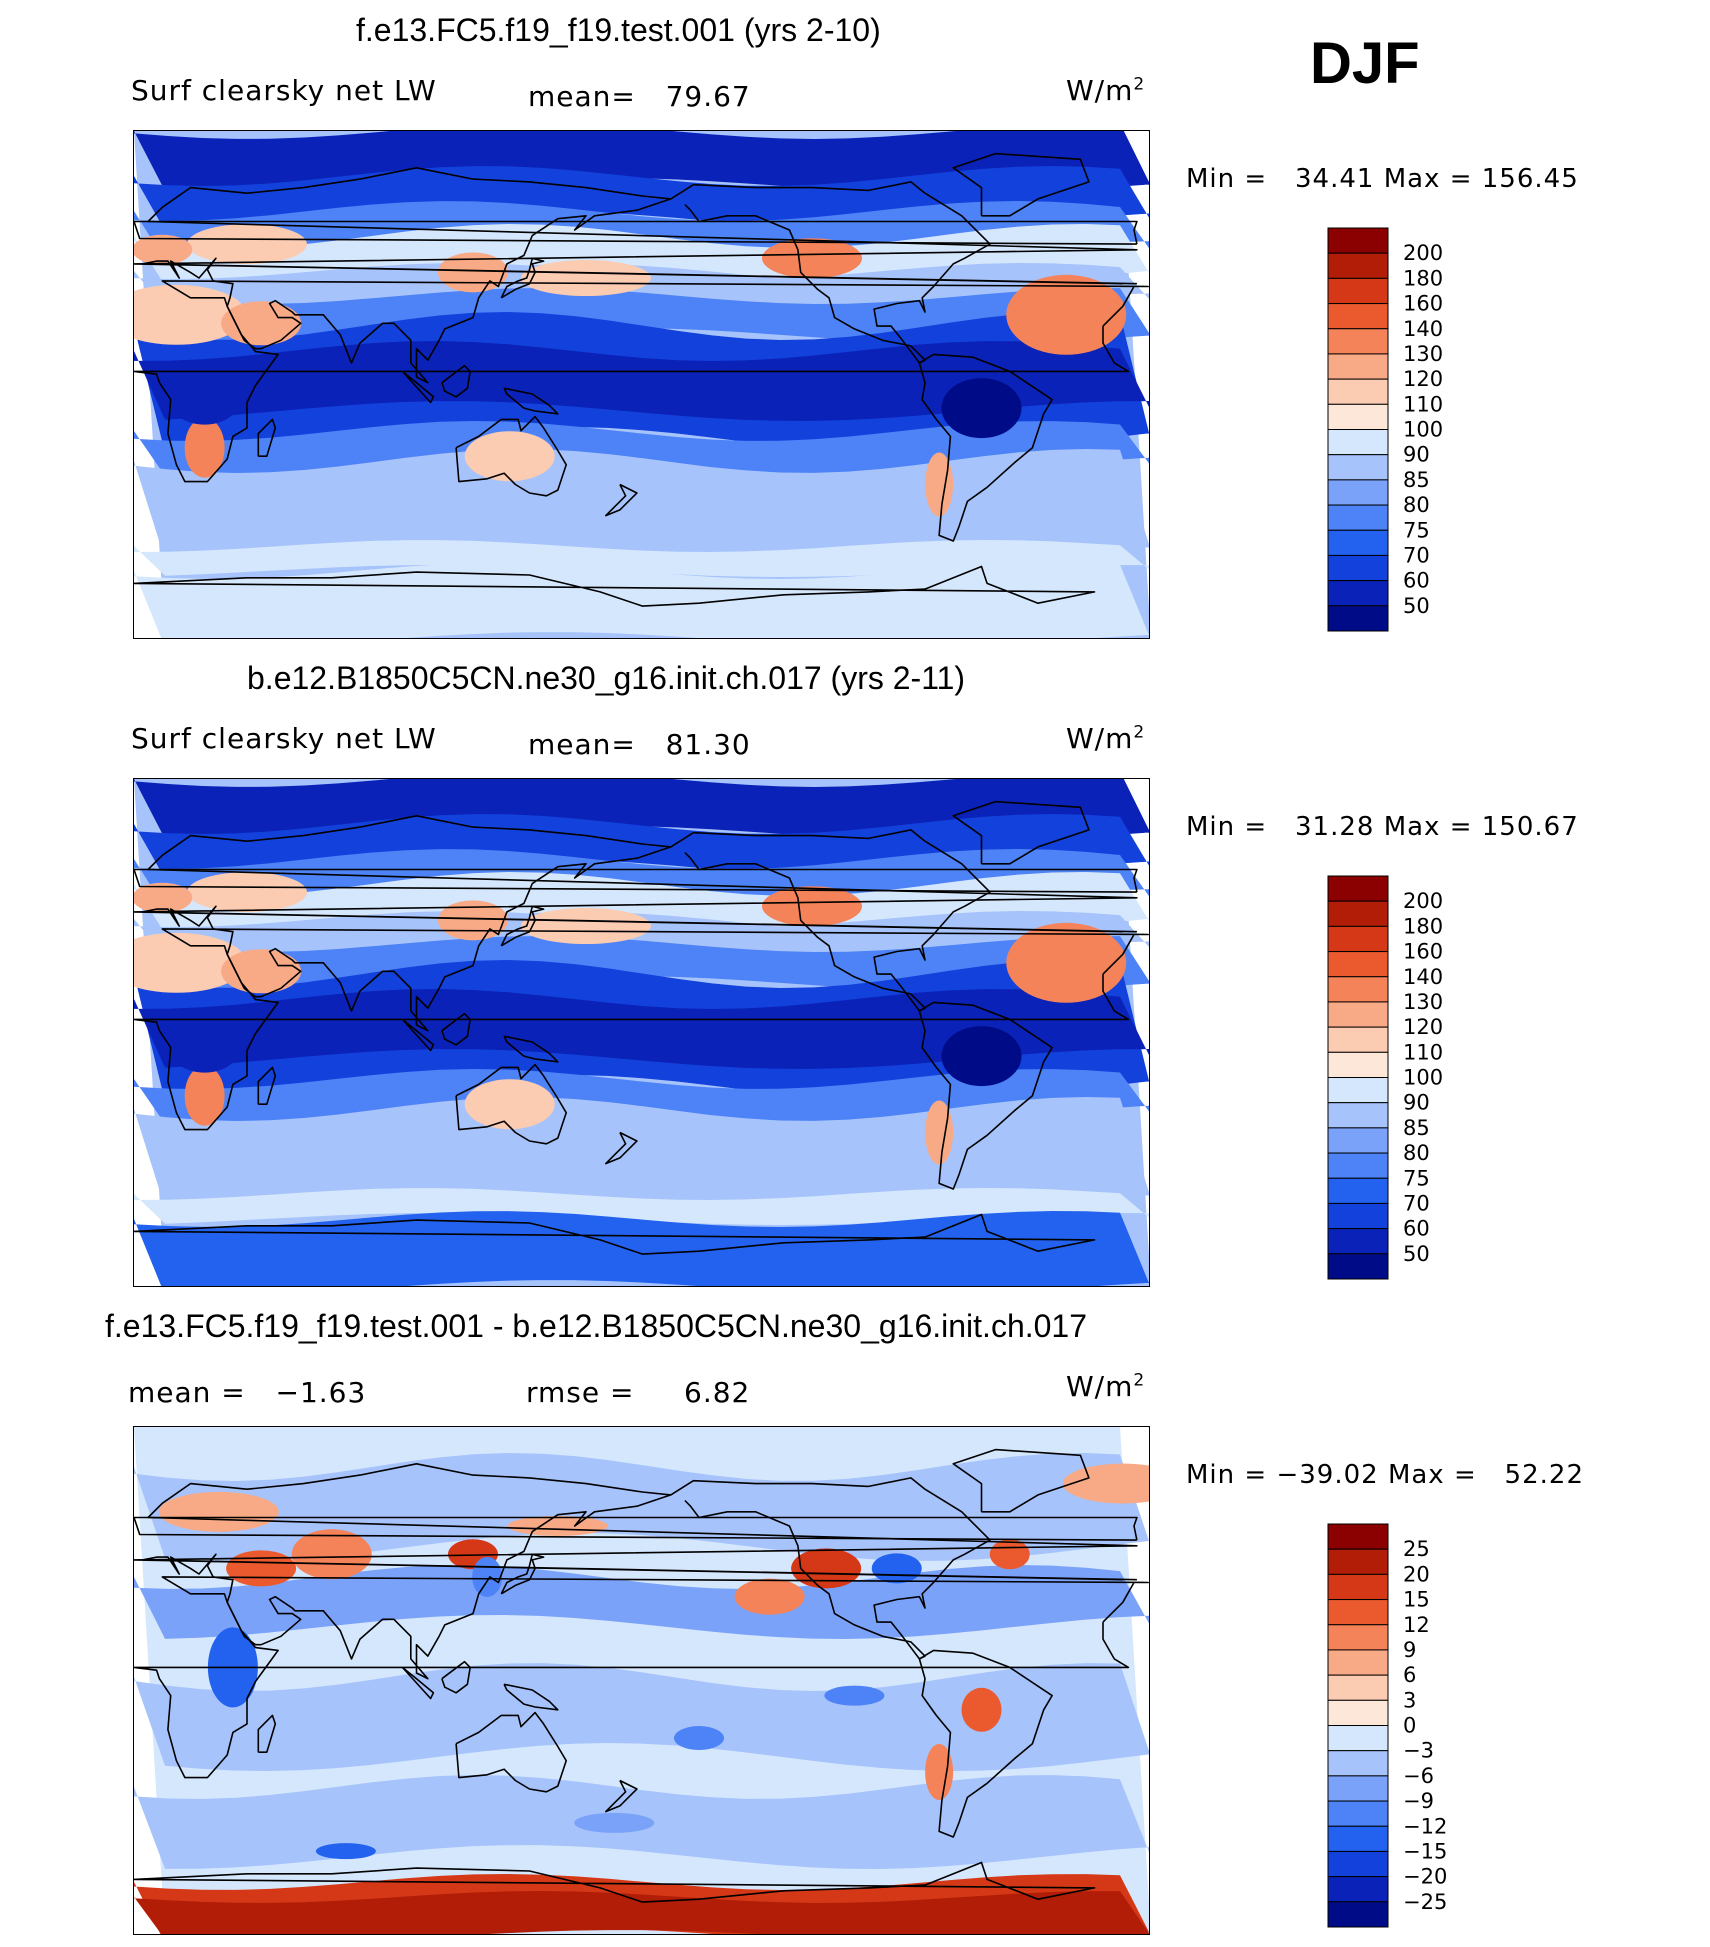 This screenshot has width=1710, height=1947. What do you see at coordinates (1416, 1625) in the screenshot?
I see `colorbar-tick-label: 12` at bounding box center [1416, 1625].